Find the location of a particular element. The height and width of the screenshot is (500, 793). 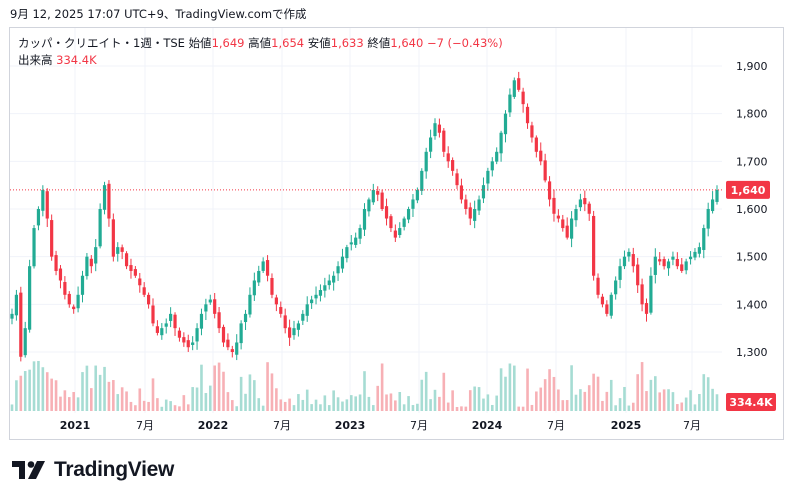

time-tick-label: 7月 is located at coordinates (692, 425).